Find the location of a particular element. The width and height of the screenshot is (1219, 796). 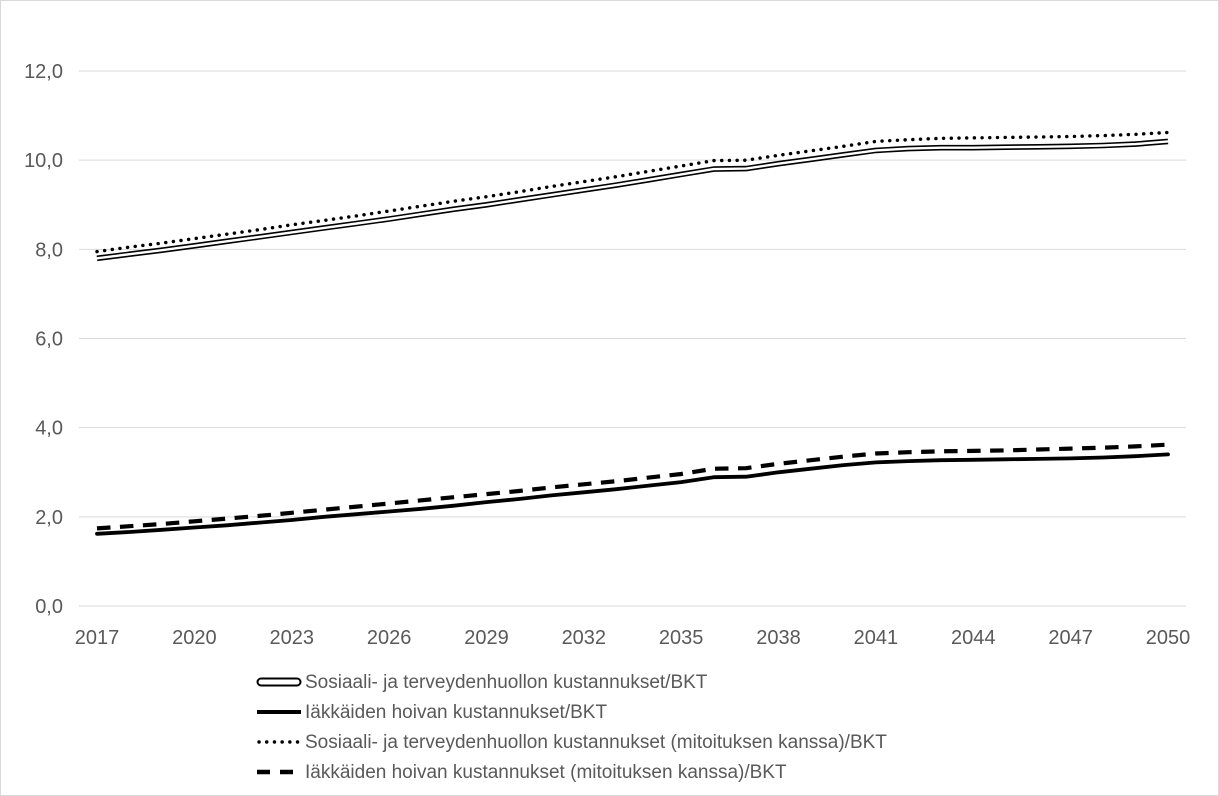

y-axis-tick-label: 4,0 is located at coordinates (49, 429).